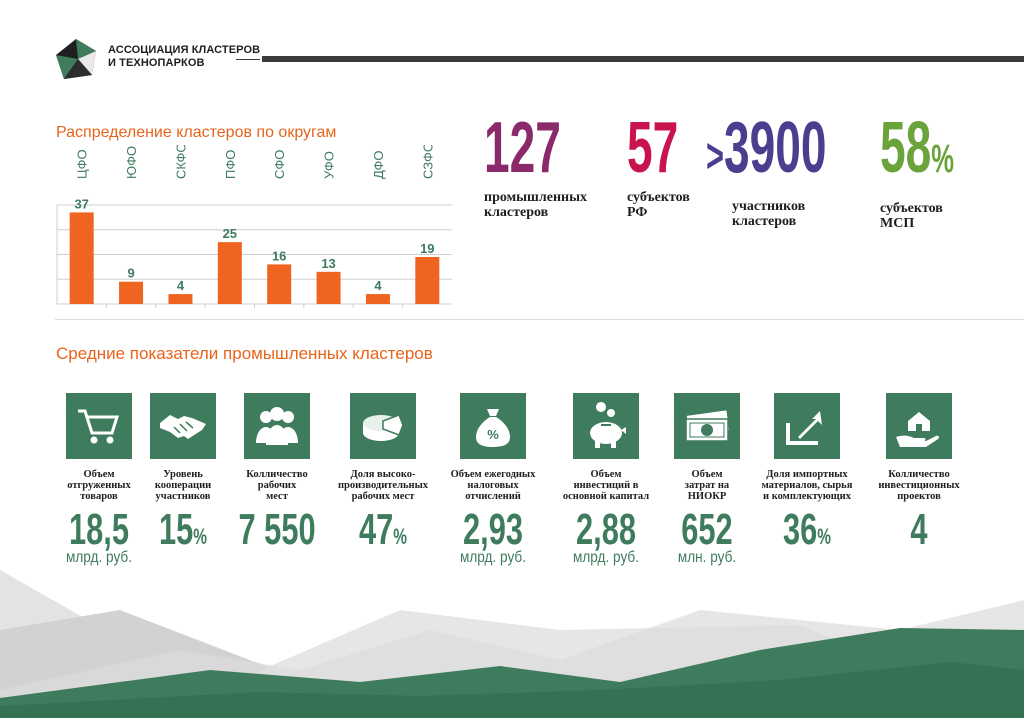 The image size is (1024, 718). Describe the element at coordinates (653, 148) in the screenshot. I see `kpi-number: 57` at that location.